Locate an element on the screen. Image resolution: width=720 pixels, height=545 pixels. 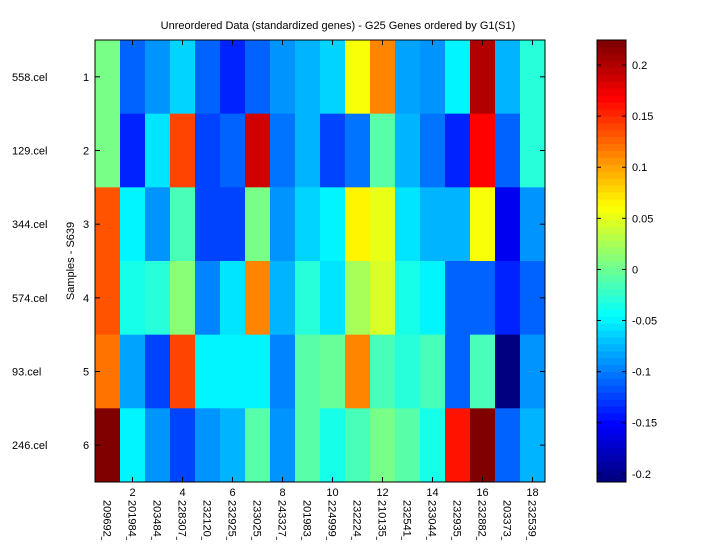
y-tick-label: 5 is located at coordinates (86, 373).